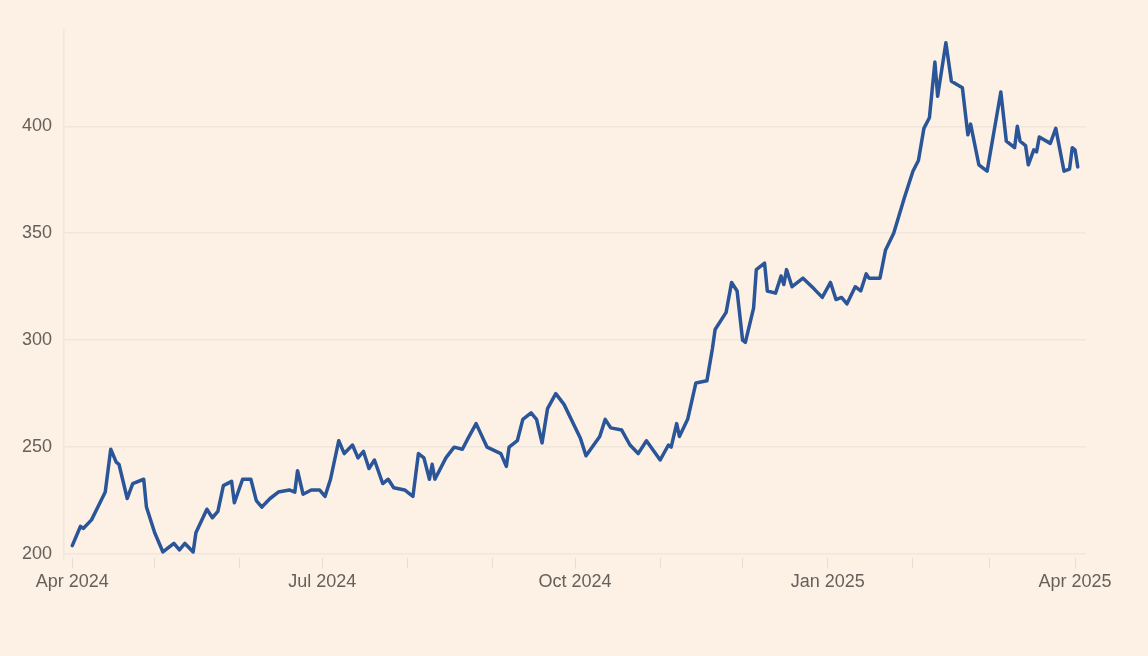 Image resolution: width=1148 pixels, height=656 pixels. Describe the element at coordinates (37, 339) in the screenshot. I see `y-tick-label: 300` at that location.